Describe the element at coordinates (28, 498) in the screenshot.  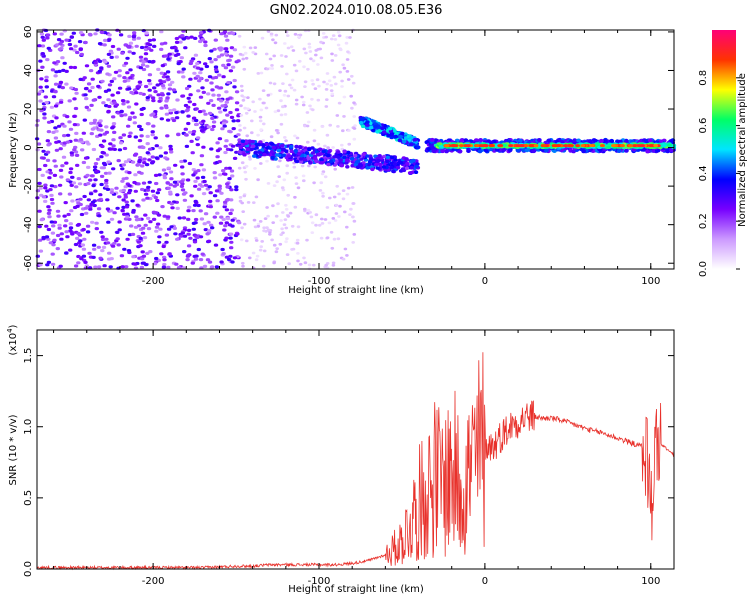
I see `y-tick-label: 0.5` at that location.